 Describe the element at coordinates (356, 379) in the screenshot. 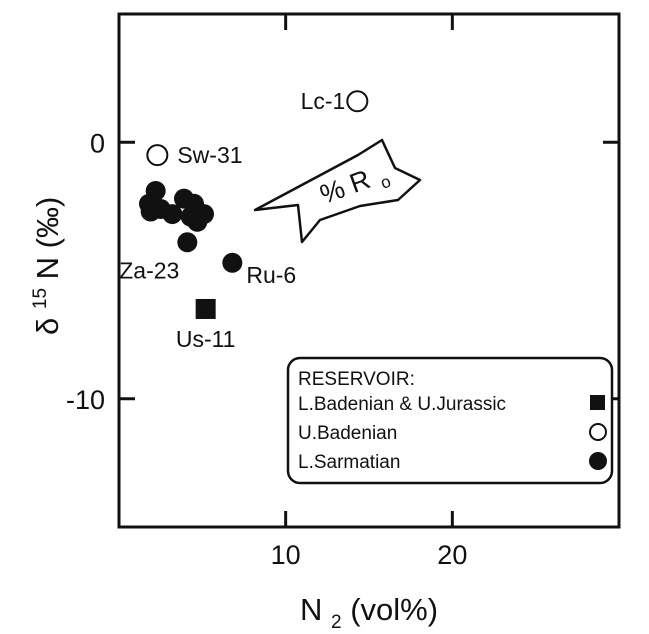

I see `legend-title: RESERVOIR:` at that location.